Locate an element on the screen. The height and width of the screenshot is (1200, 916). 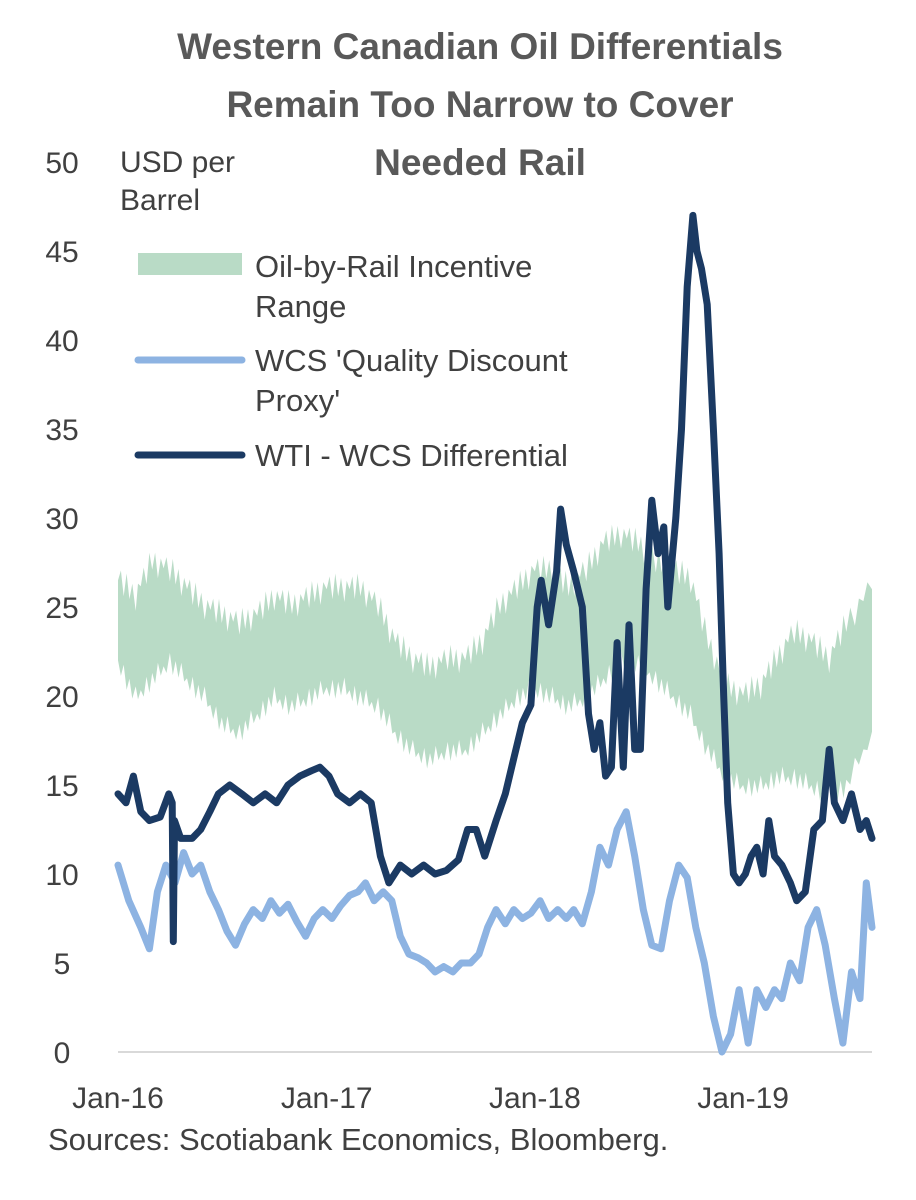
chart-title-line-3: Needed Rail is located at coordinates (480, 162).